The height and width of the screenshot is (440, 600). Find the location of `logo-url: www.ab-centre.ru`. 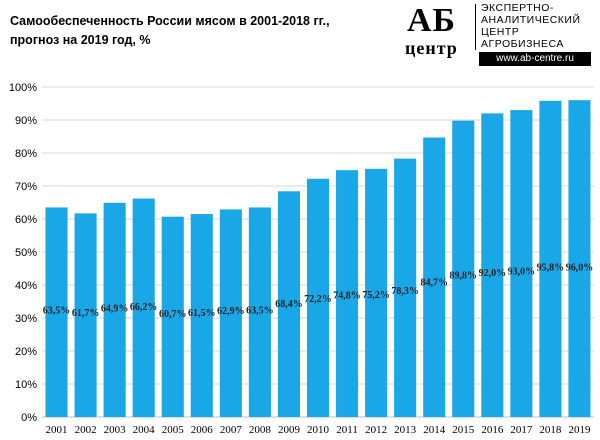

logo-url: www.ab-centre.ru is located at coordinates (535, 59).